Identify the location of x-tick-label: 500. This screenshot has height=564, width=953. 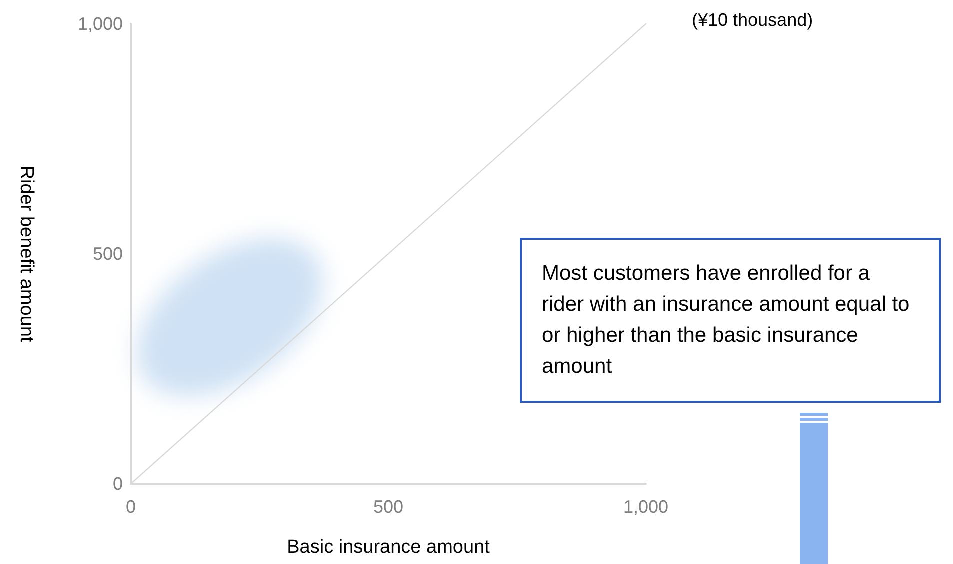
(388, 507).